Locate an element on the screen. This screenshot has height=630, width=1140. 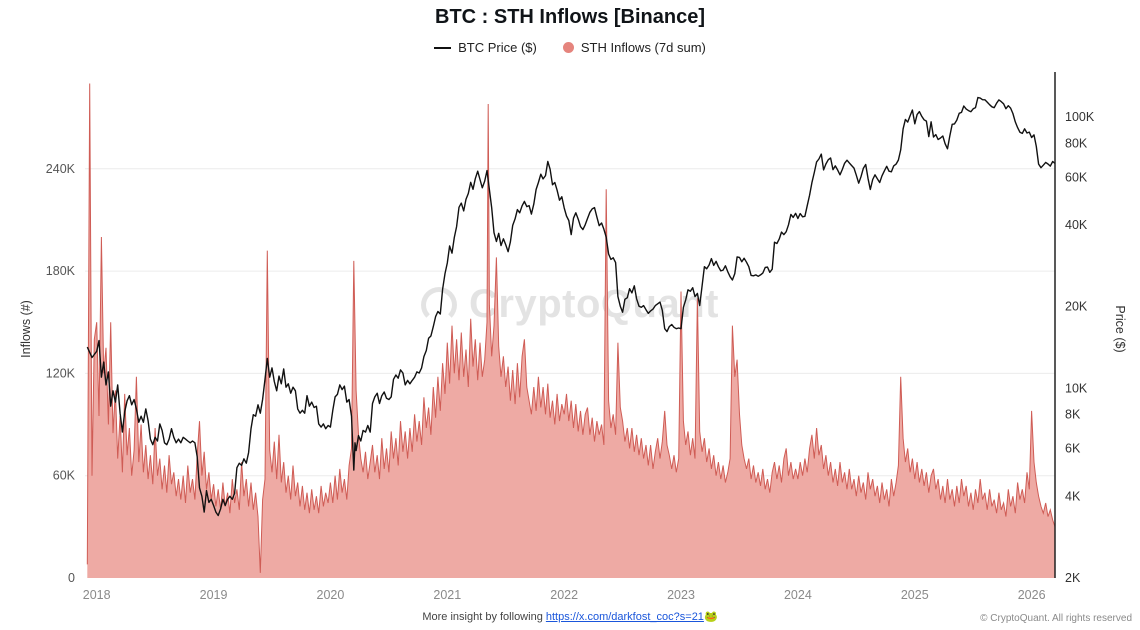
right-tick-label: 80K is located at coordinates (1076, 143).